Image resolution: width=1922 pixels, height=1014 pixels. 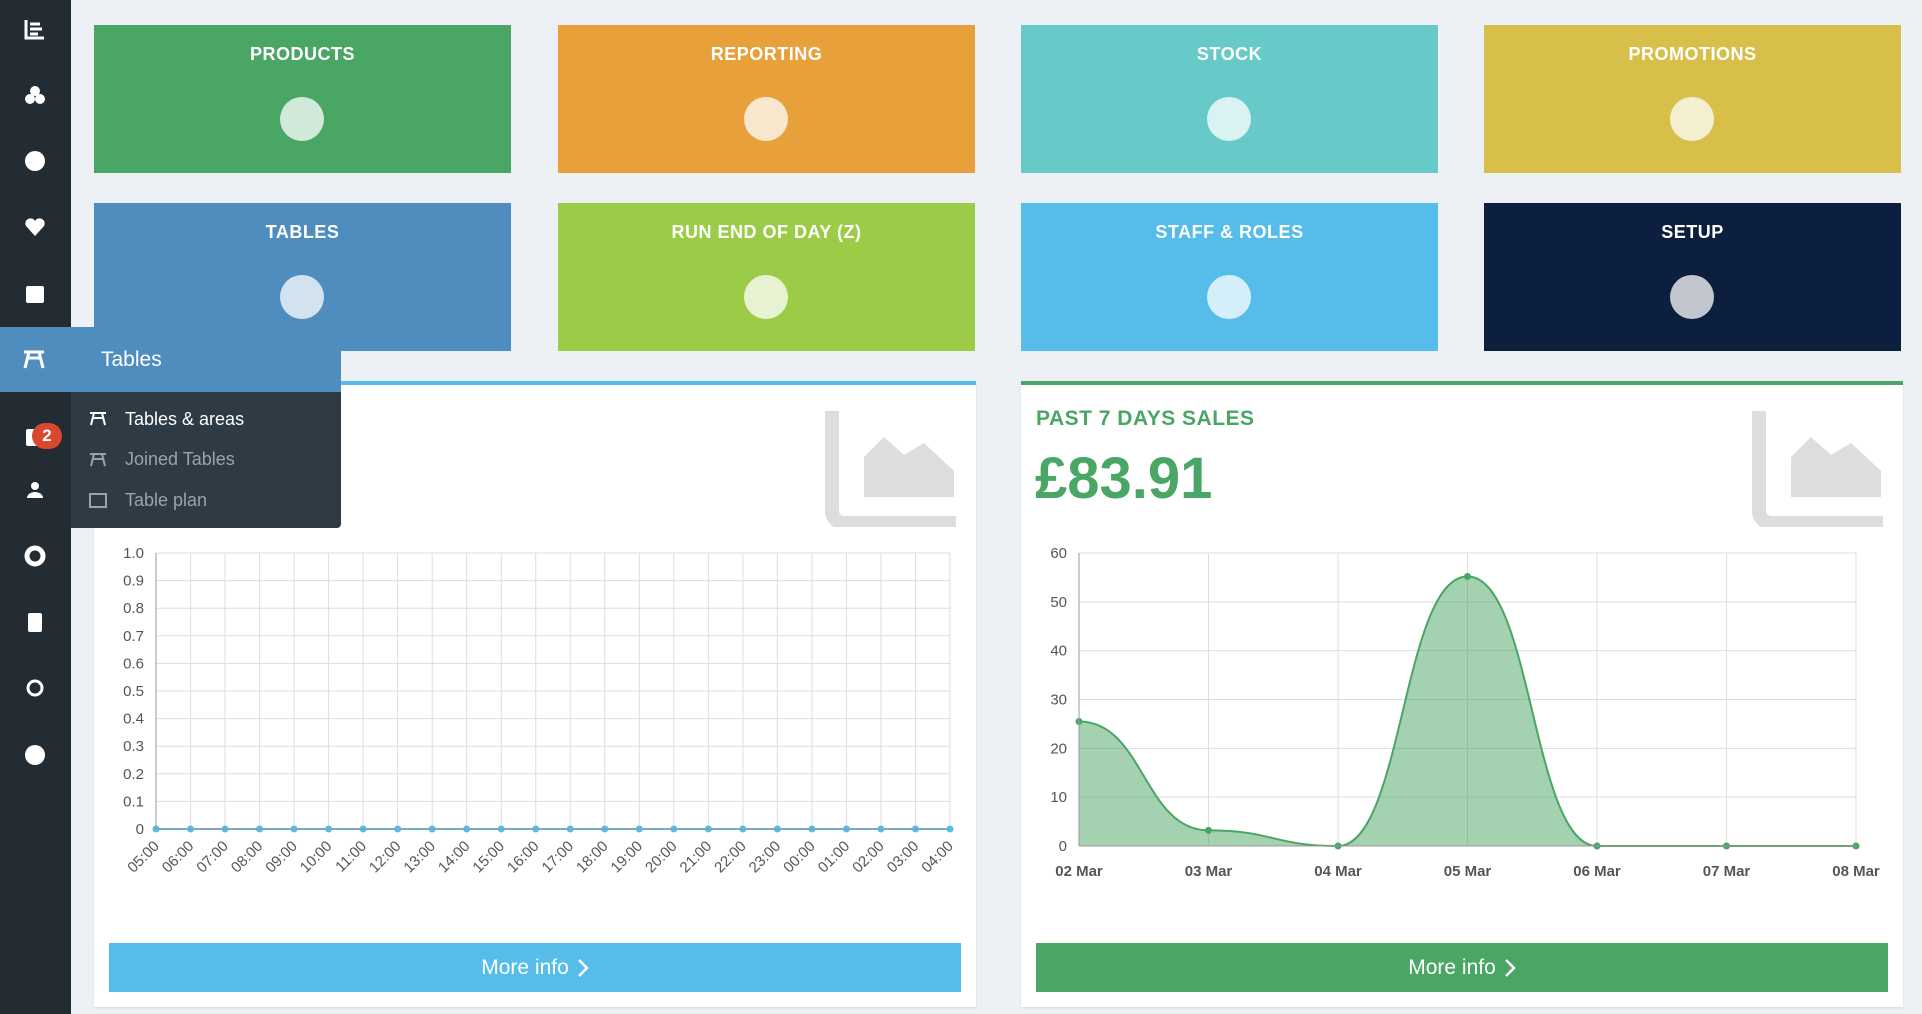 What do you see at coordinates (212, 857) in the screenshot?
I see `x-tick-label: 07:00` at bounding box center [212, 857].